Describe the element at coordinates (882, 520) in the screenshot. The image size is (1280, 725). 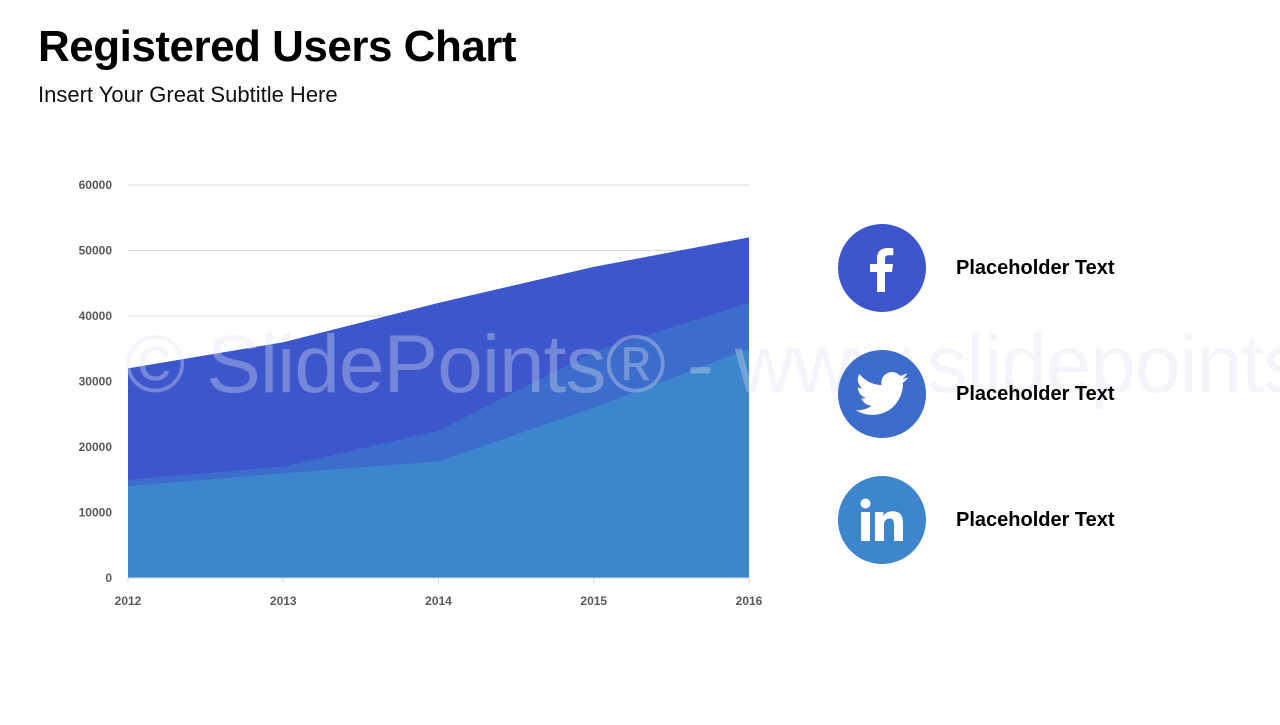
I see `linkedin-icon` at that location.